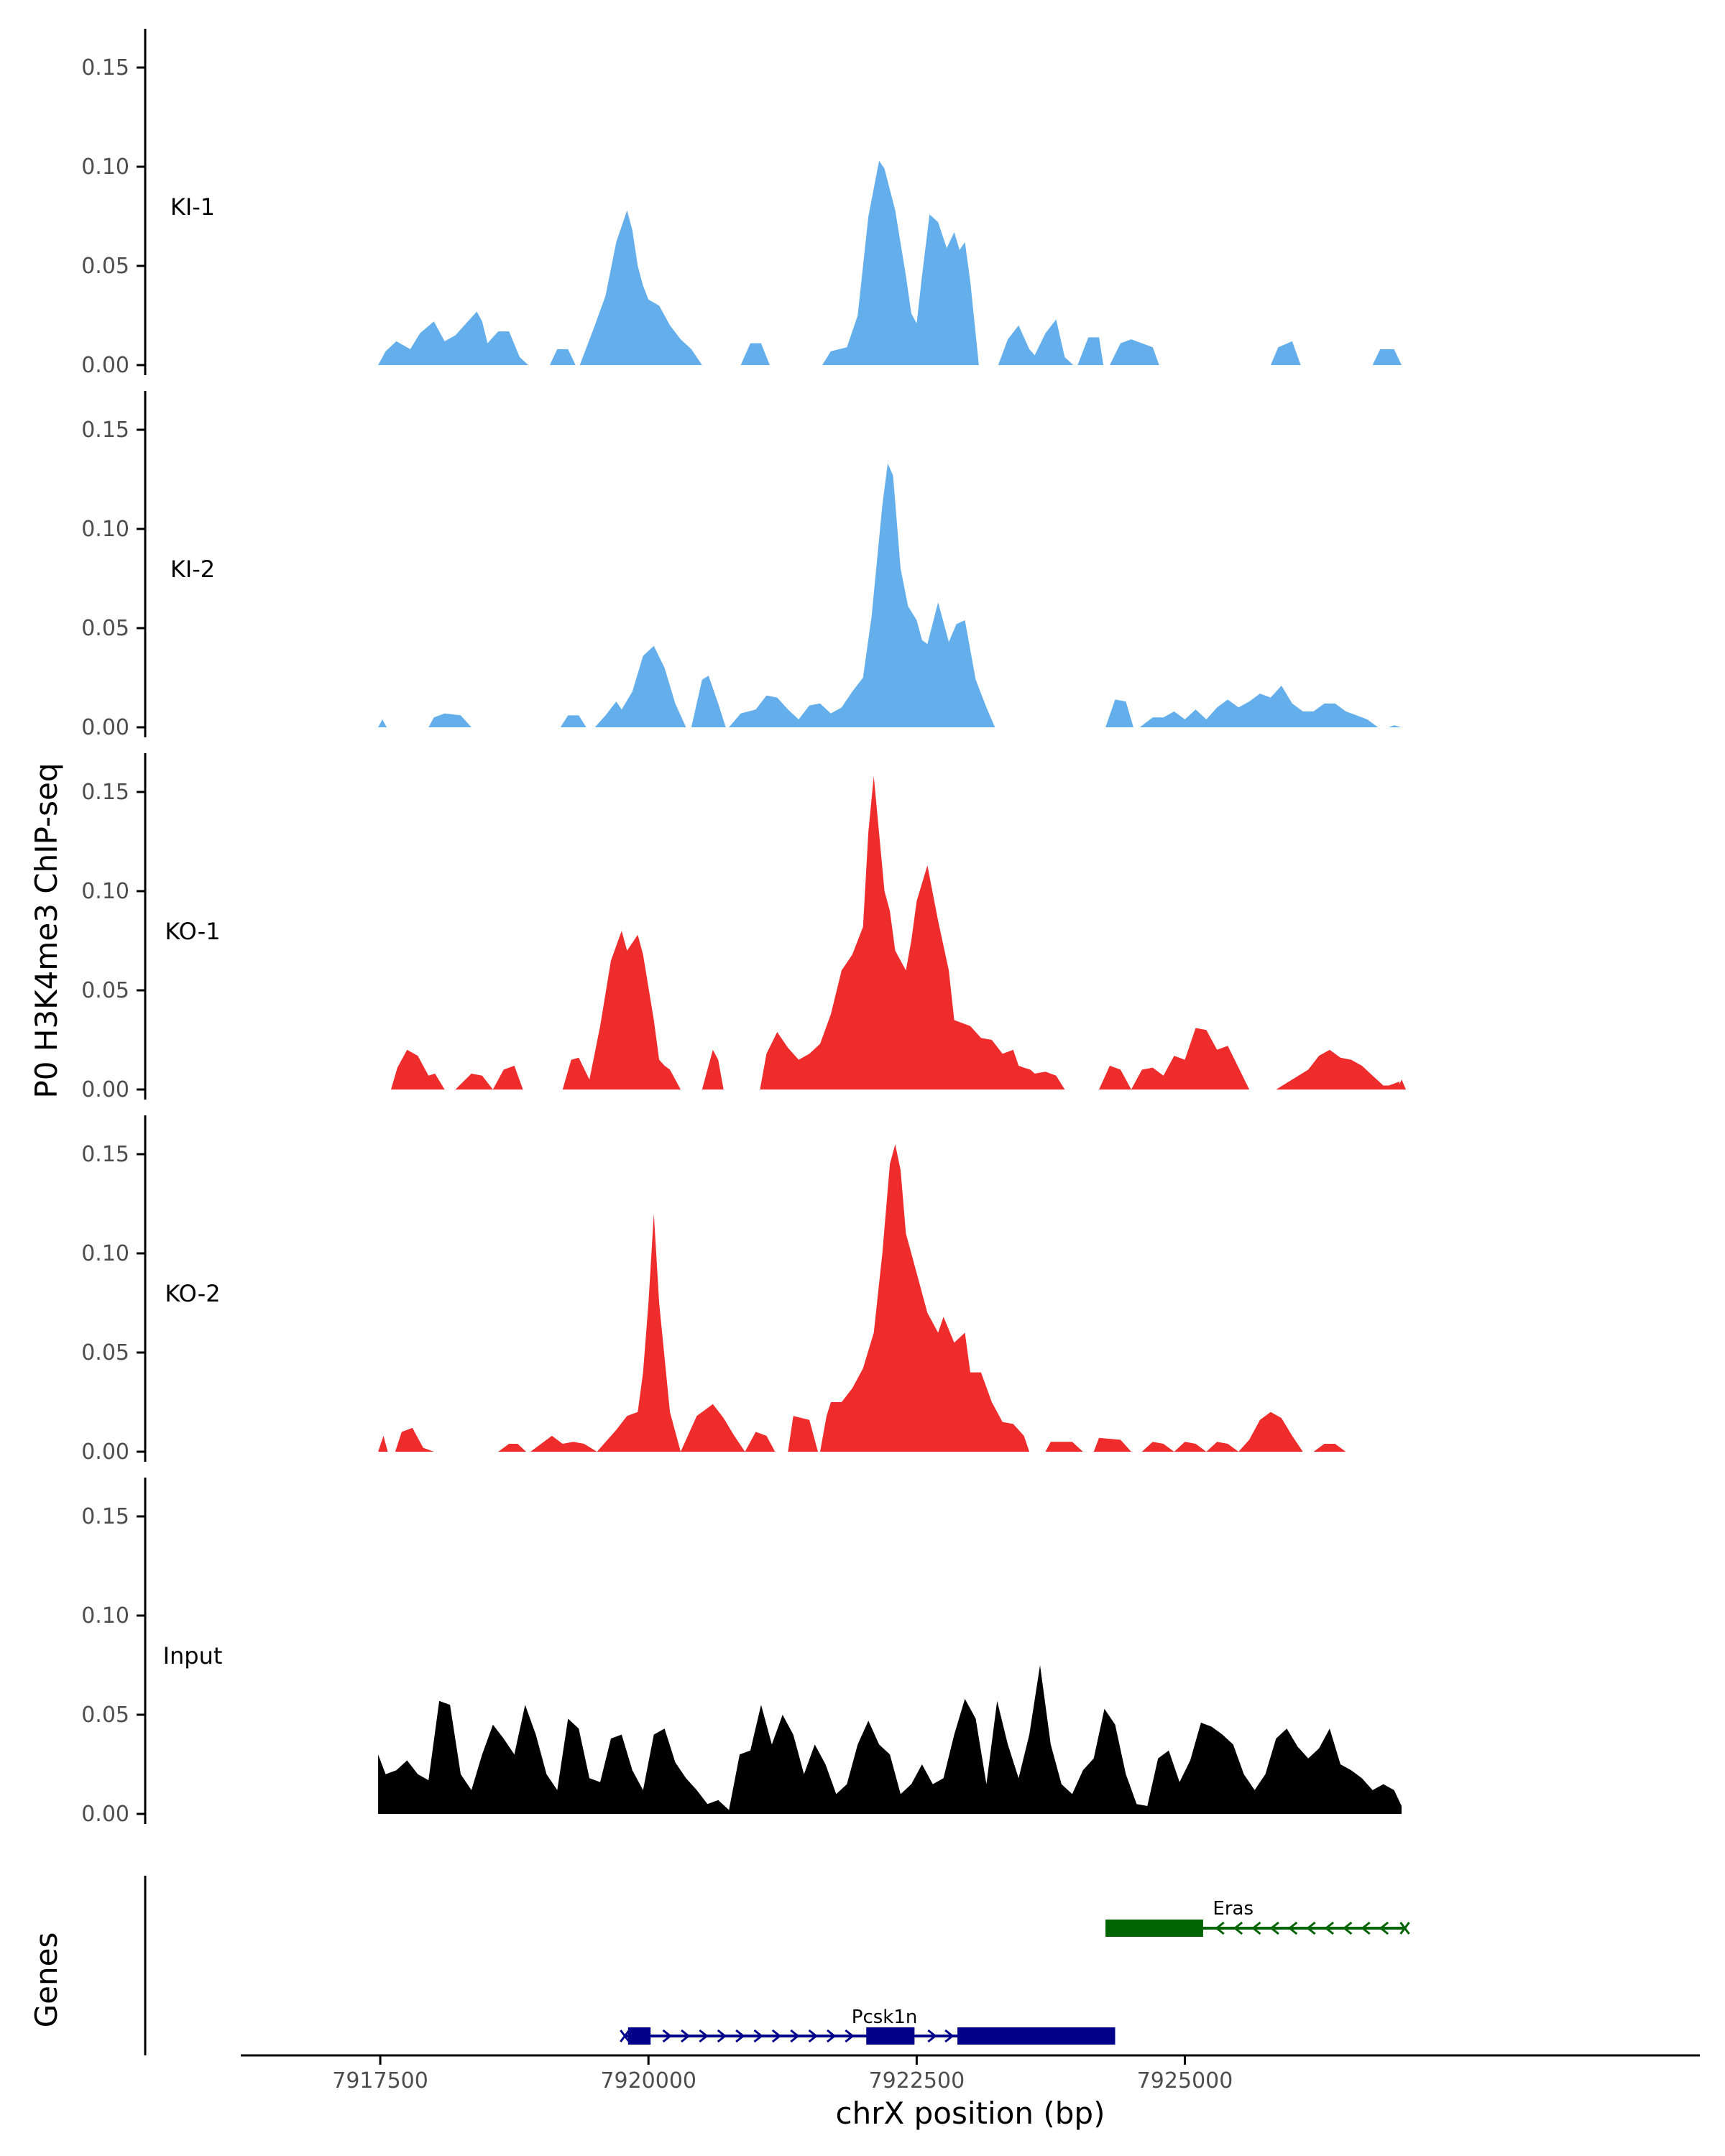 The height and width of the screenshot is (2156, 1725). I want to click on track-ki-1: 0.00 0.05 0.10 0.15 KI-1, so click(741, 204).